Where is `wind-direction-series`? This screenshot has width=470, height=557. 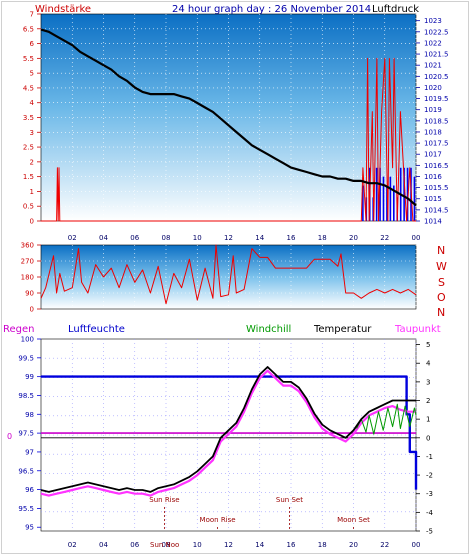
wind-direction-series is located at coordinates (228, 274).